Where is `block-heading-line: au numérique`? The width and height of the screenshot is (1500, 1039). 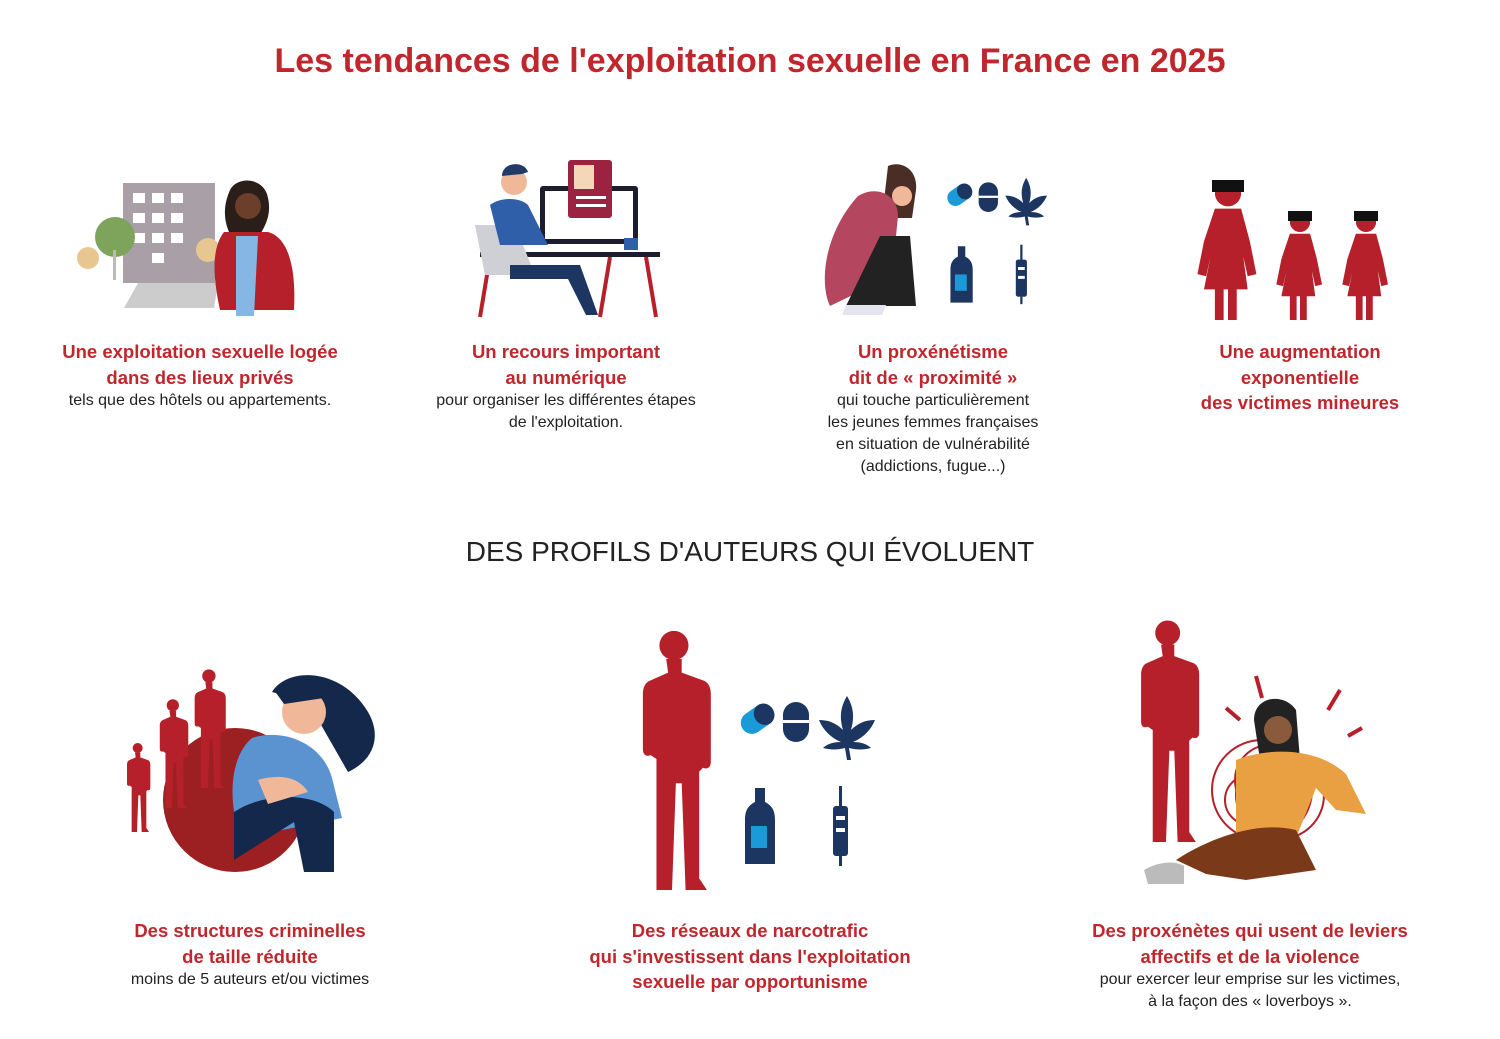
block-heading-line: au numérique is located at coordinates (566, 377).